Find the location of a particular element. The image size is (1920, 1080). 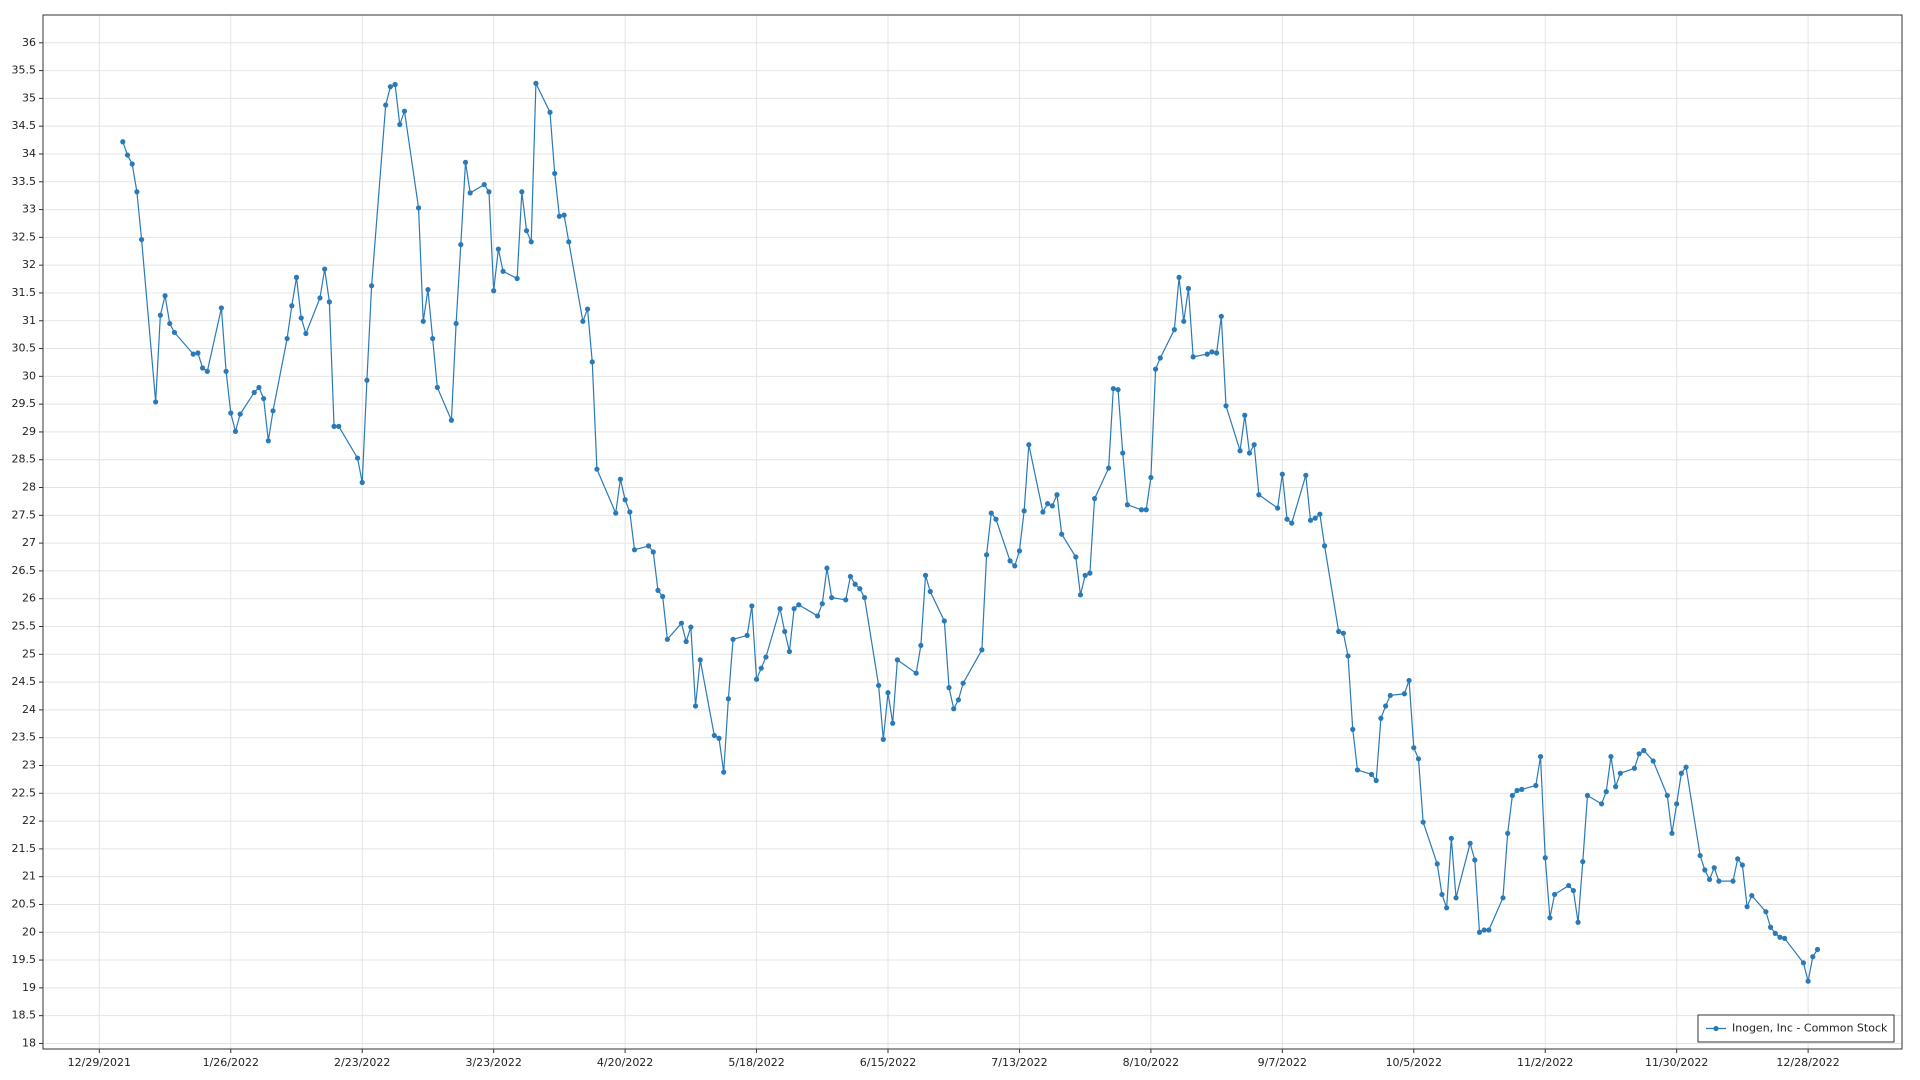

y-tick-label: 23 is located at coordinates (29, 764).